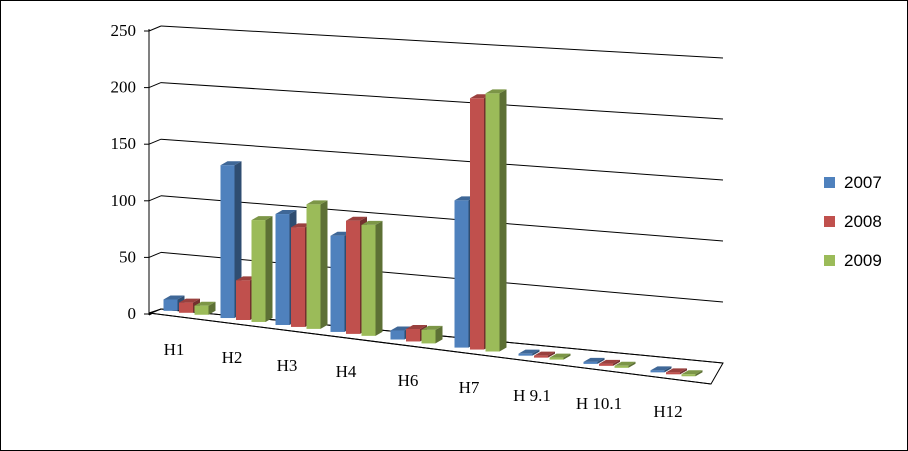 This screenshot has width=908, height=451. I want to click on x-tick-label: H4, so click(346, 371).